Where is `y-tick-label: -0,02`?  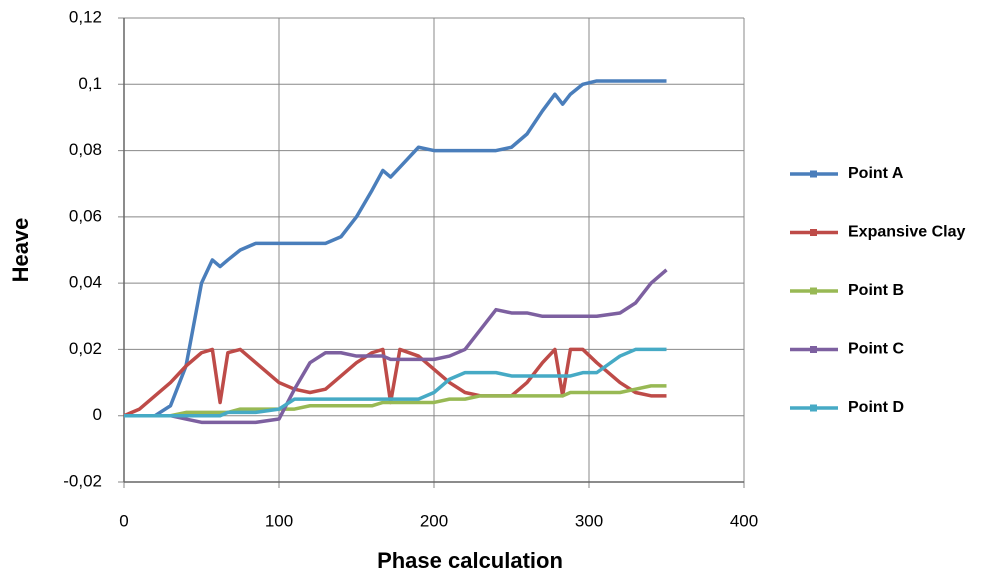
y-tick-label: -0,02 is located at coordinates (82, 480).